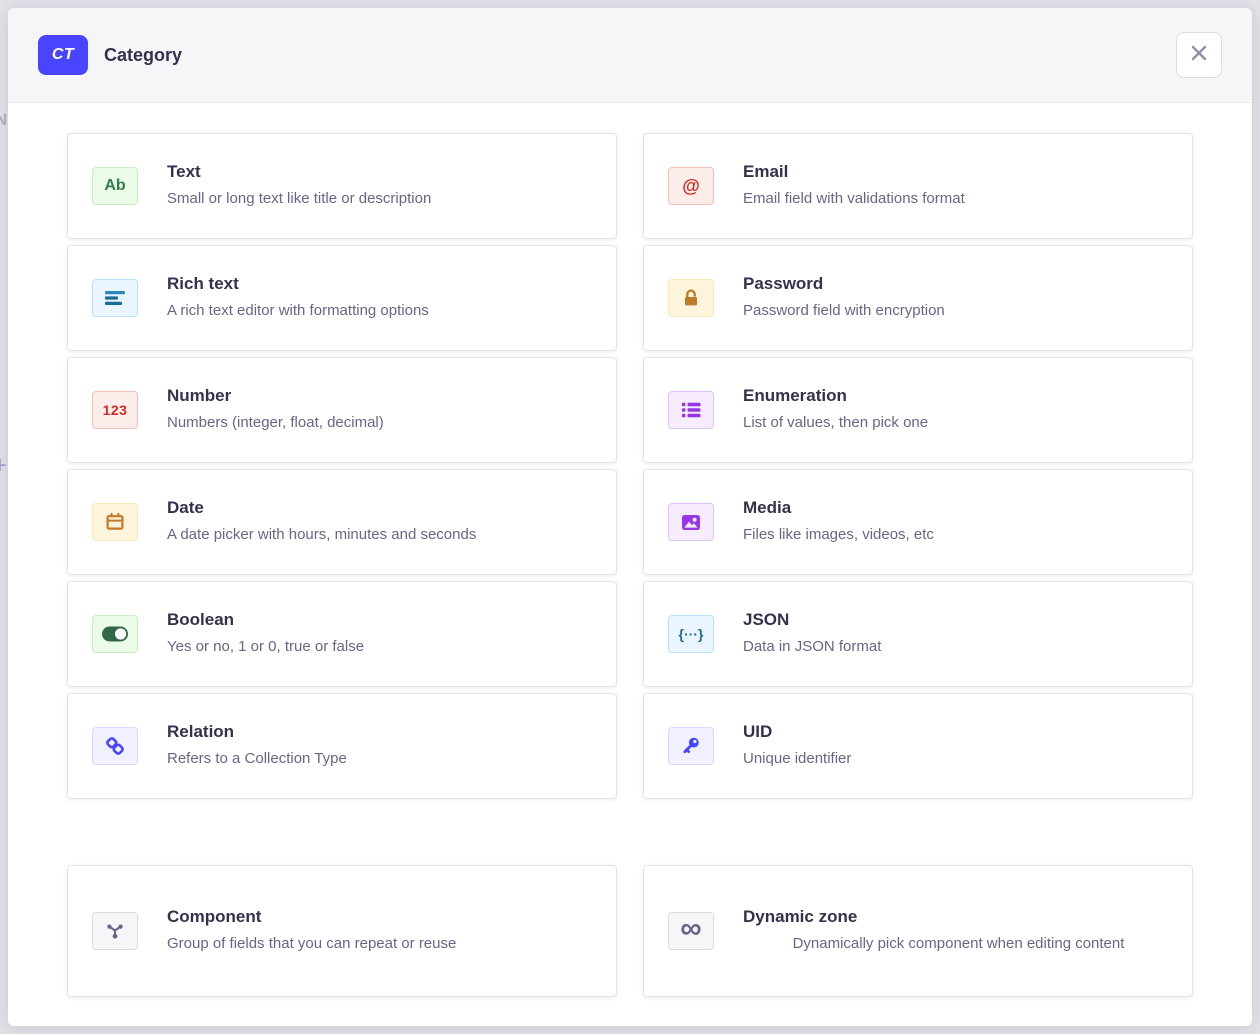 The image size is (1260, 1034). What do you see at coordinates (795, 395) in the screenshot?
I see `field-title: Enumeration` at bounding box center [795, 395].